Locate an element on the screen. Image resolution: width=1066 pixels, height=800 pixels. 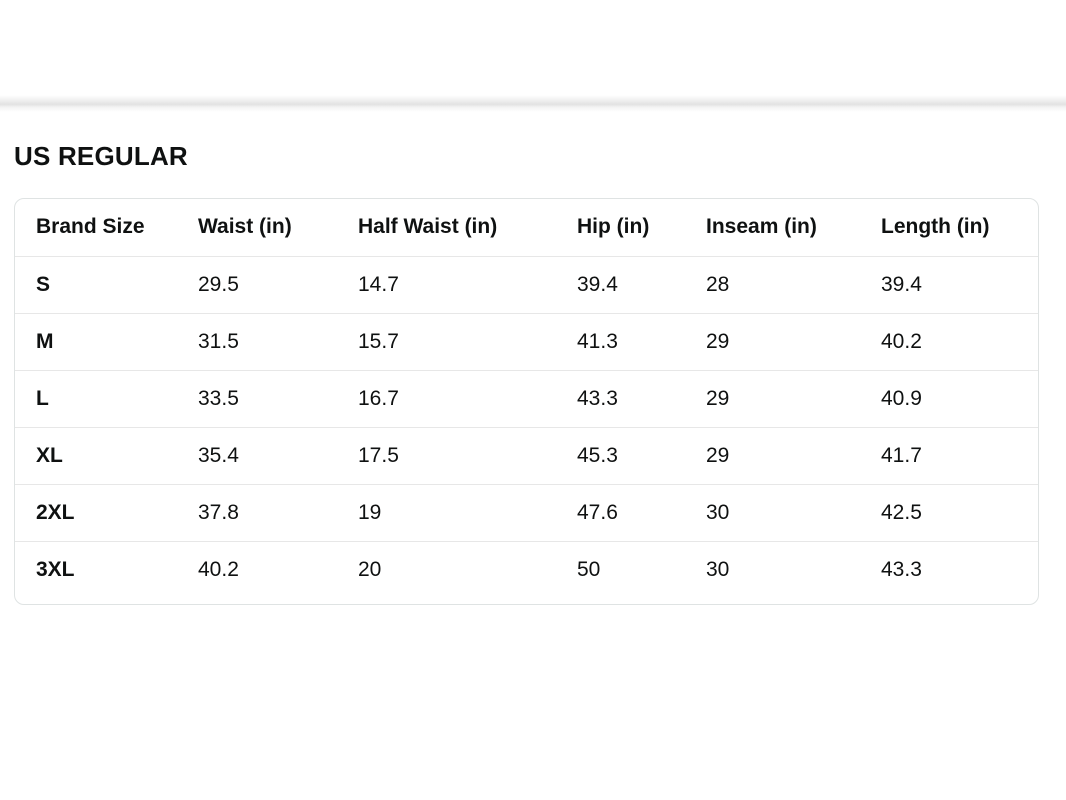
hip-cell: 39.4 is located at coordinates (620, 284).